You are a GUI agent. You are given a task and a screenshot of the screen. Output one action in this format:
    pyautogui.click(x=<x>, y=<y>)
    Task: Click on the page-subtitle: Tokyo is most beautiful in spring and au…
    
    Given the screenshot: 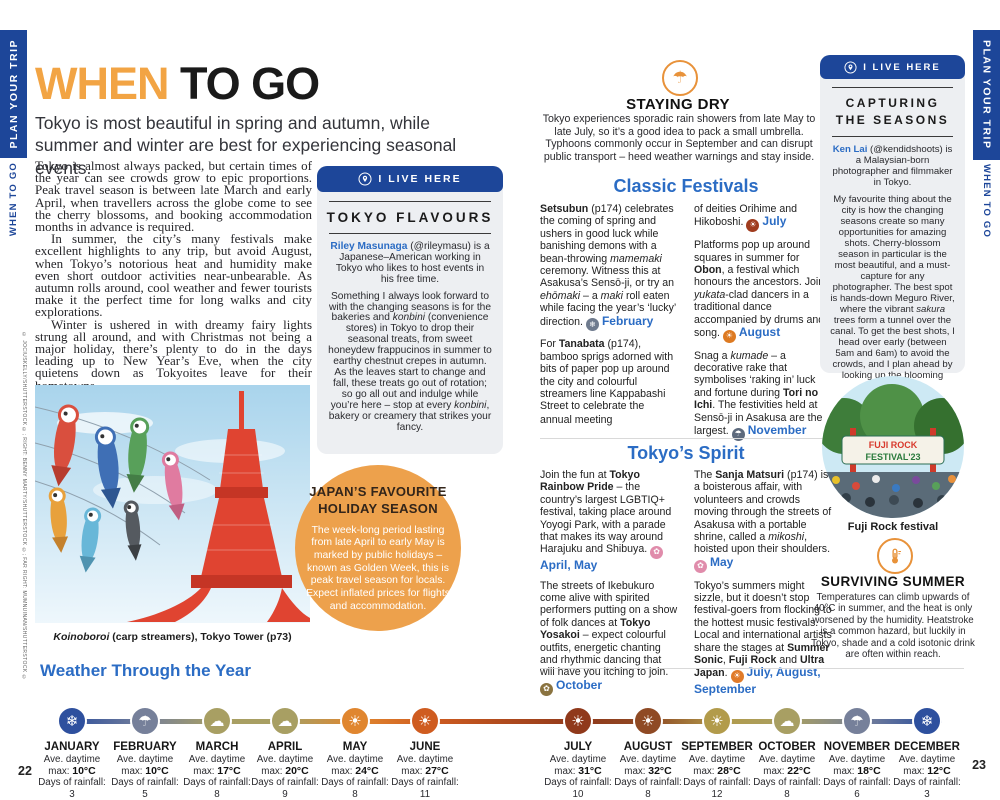 What is the action you would take?
    pyautogui.click(x=246, y=145)
    